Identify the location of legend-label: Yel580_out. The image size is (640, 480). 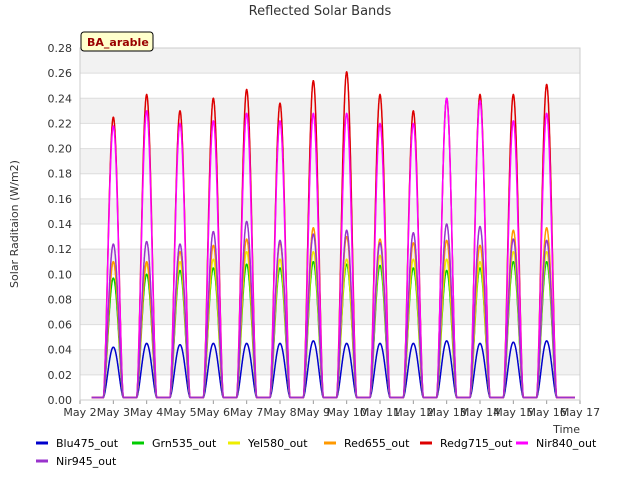
(277, 443).